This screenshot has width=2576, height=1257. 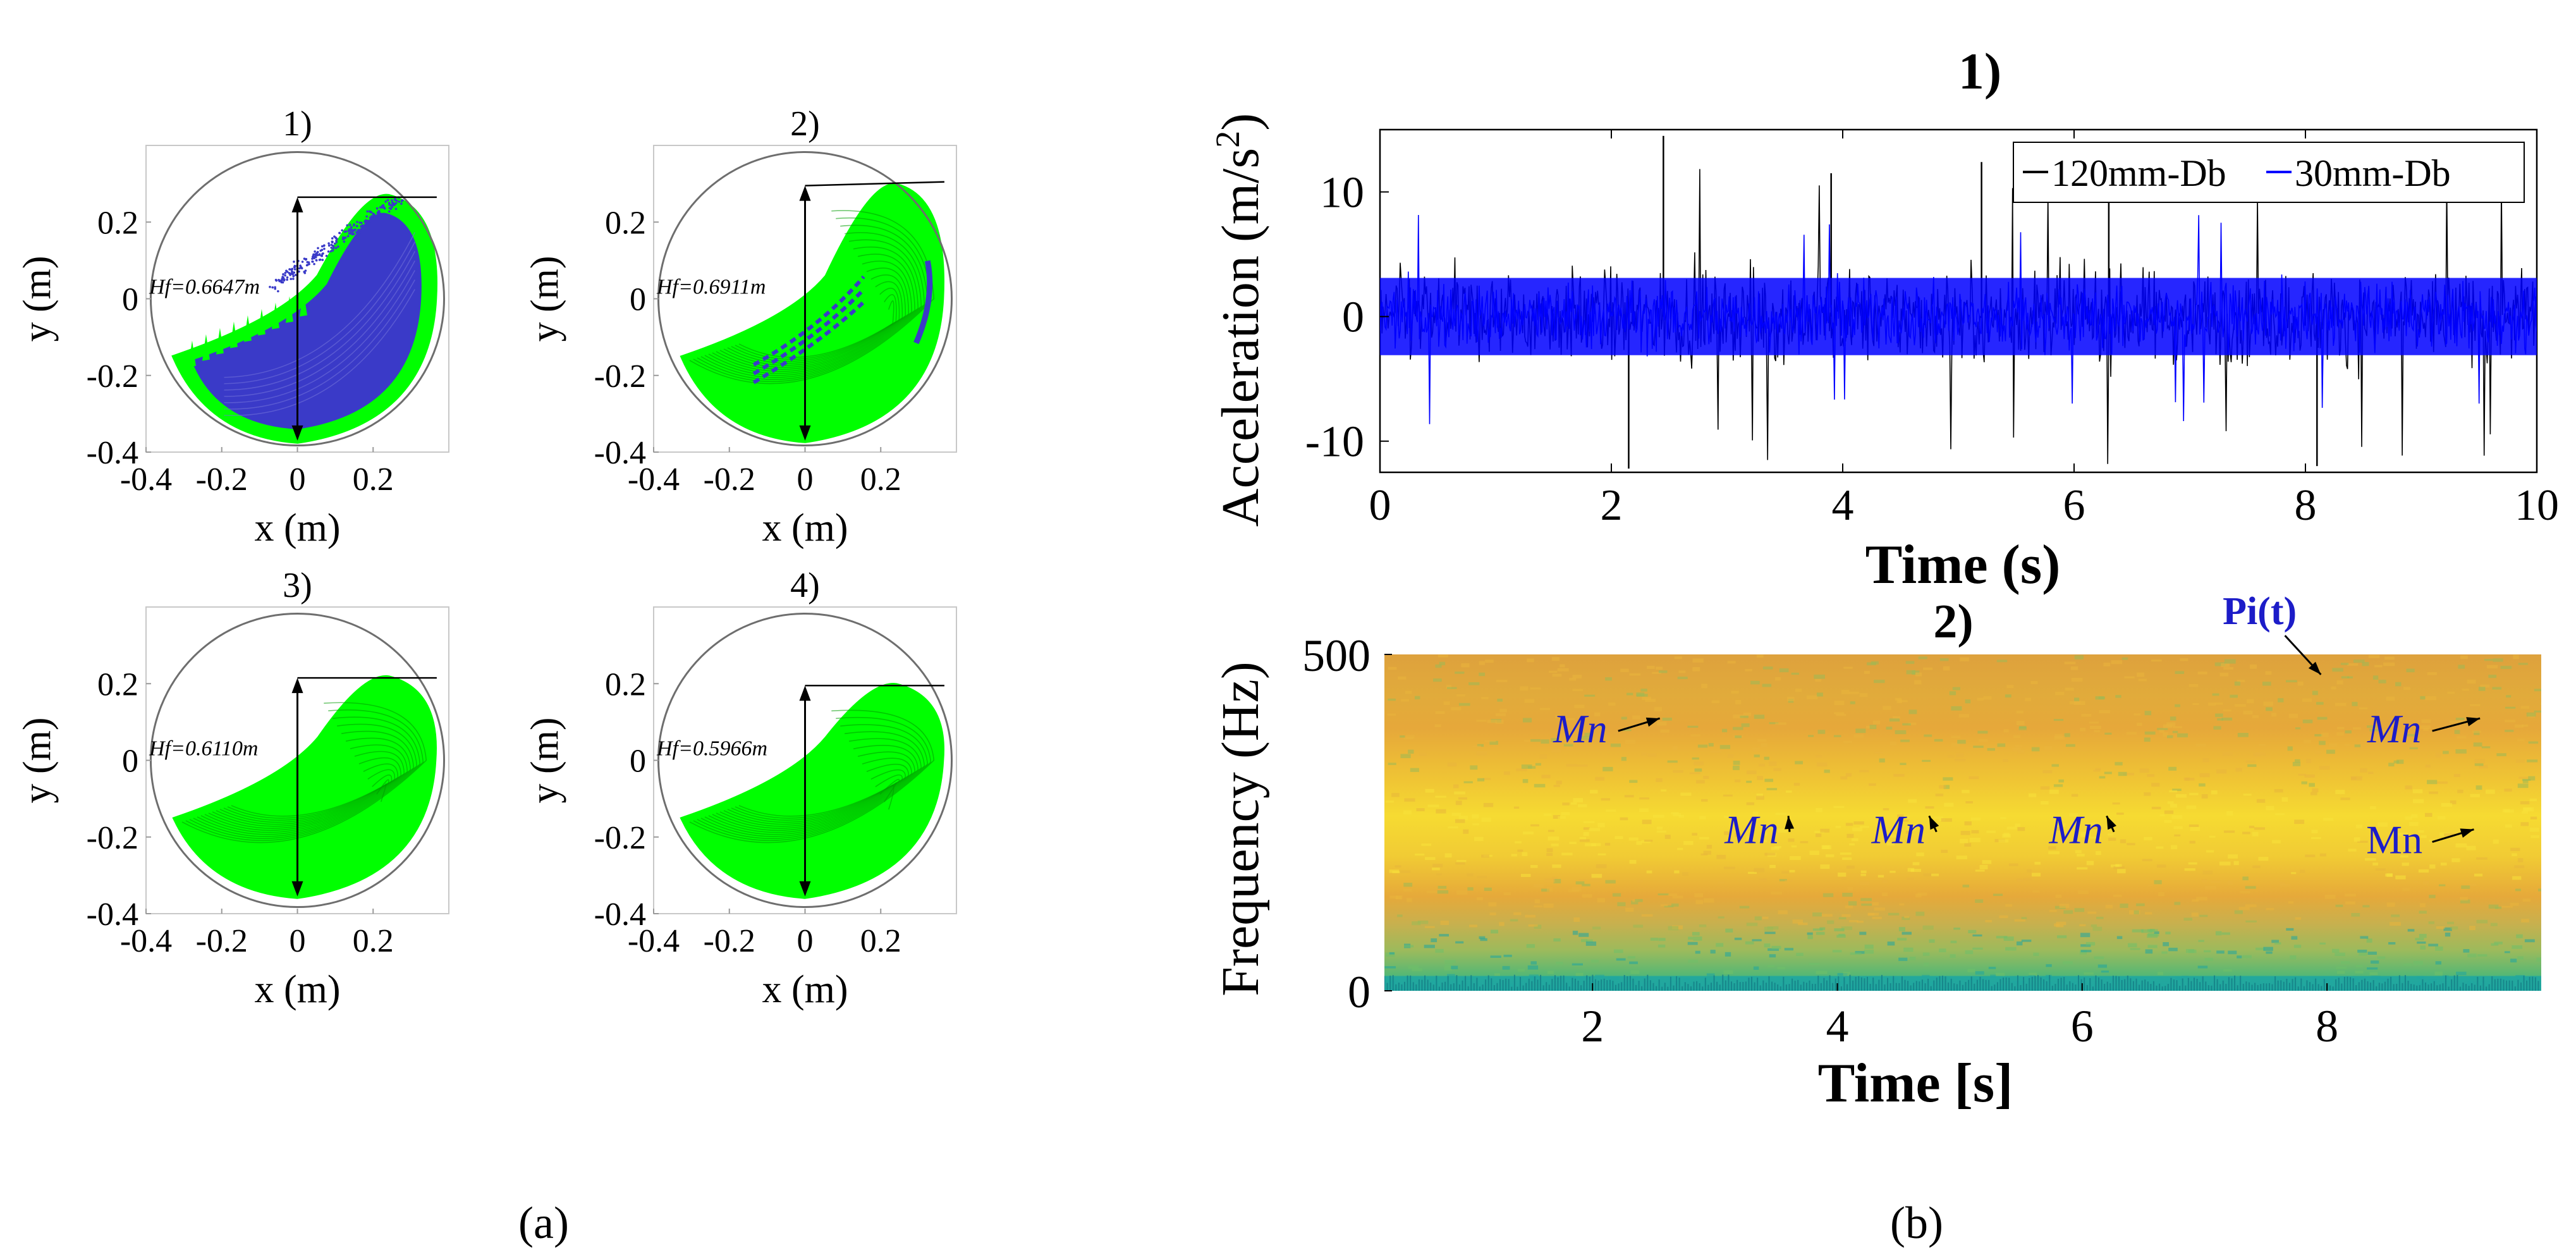 What do you see at coordinates (2537, 505) in the screenshot?
I see `x-tick-label: 10` at bounding box center [2537, 505].